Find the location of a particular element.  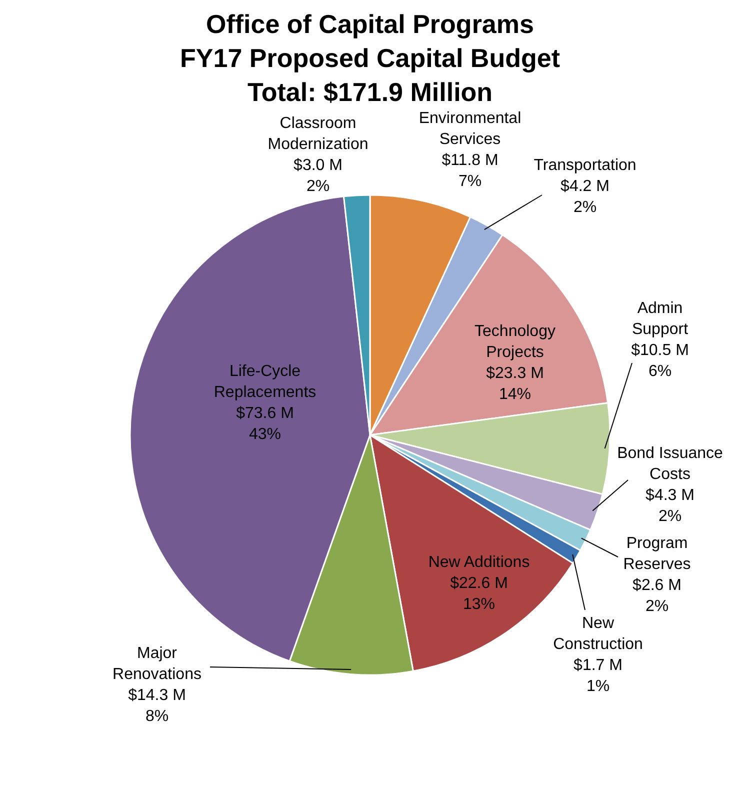

data-label: $73.6 M 43% is located at coordinates (265, 424).